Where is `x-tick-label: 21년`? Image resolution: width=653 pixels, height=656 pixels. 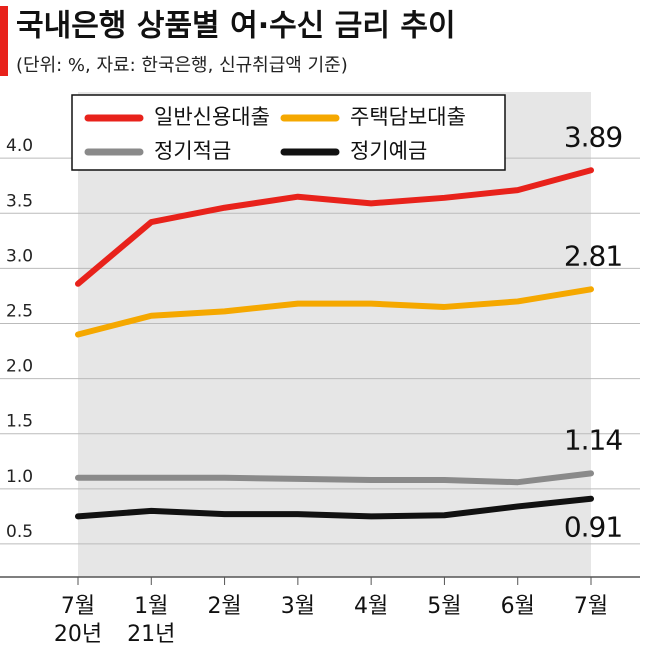 x-tick-label: 21년 is located at coordinates (151, 634).